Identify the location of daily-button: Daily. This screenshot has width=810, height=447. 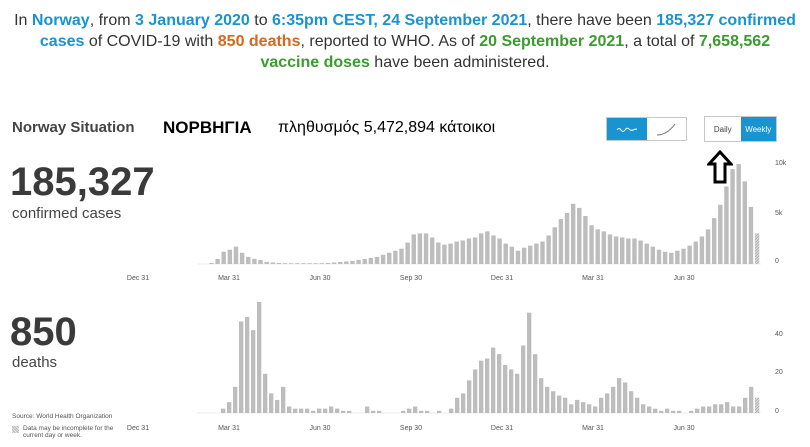
(722, 129).